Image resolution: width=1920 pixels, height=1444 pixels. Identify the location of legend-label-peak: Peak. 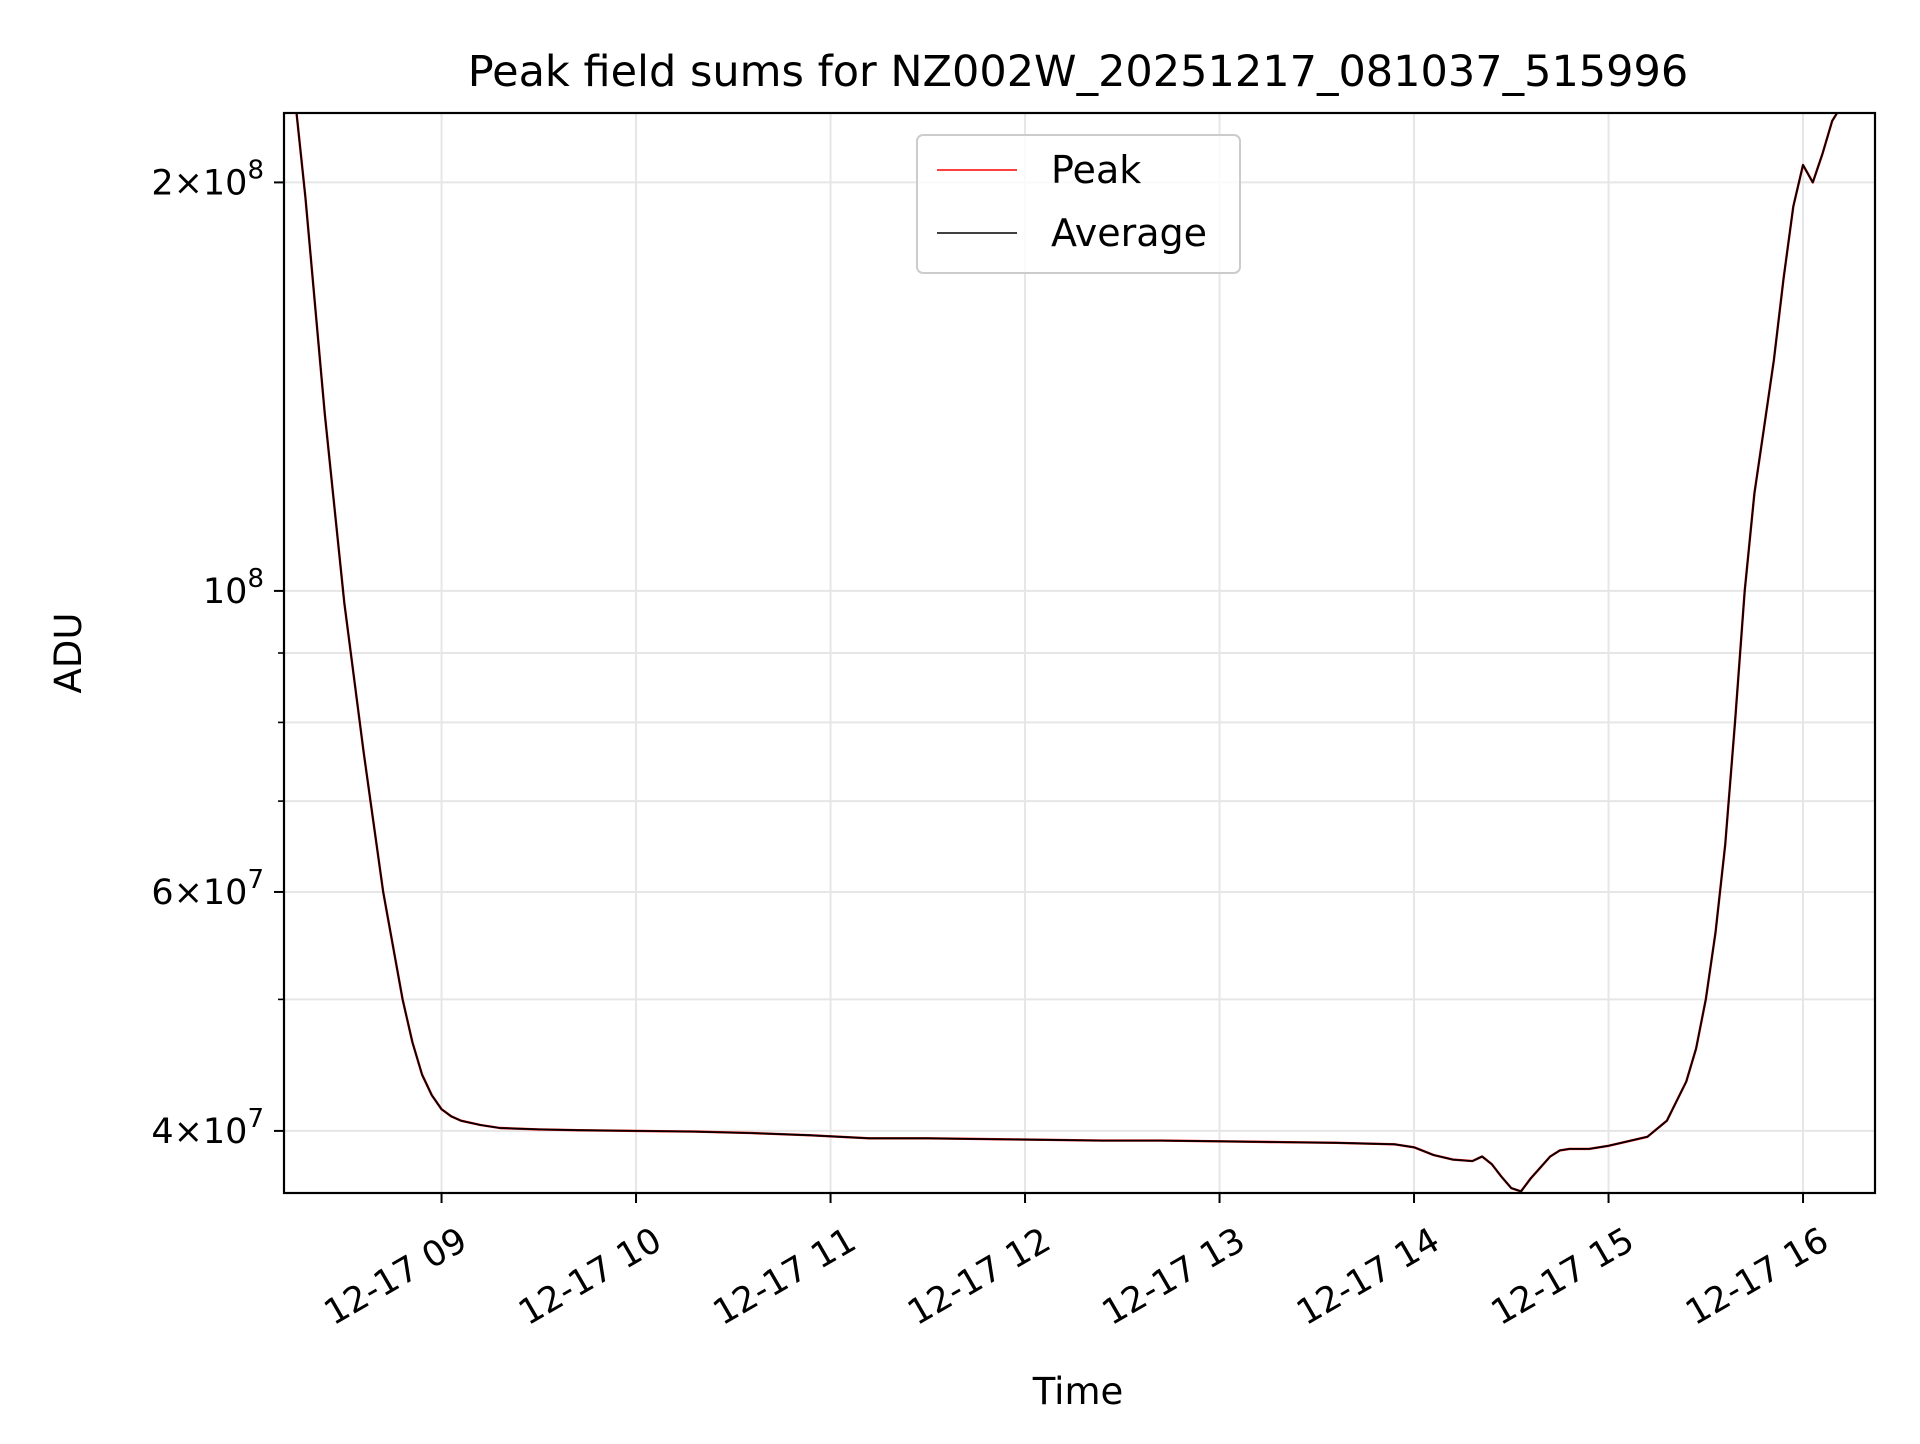
(1096, 170).